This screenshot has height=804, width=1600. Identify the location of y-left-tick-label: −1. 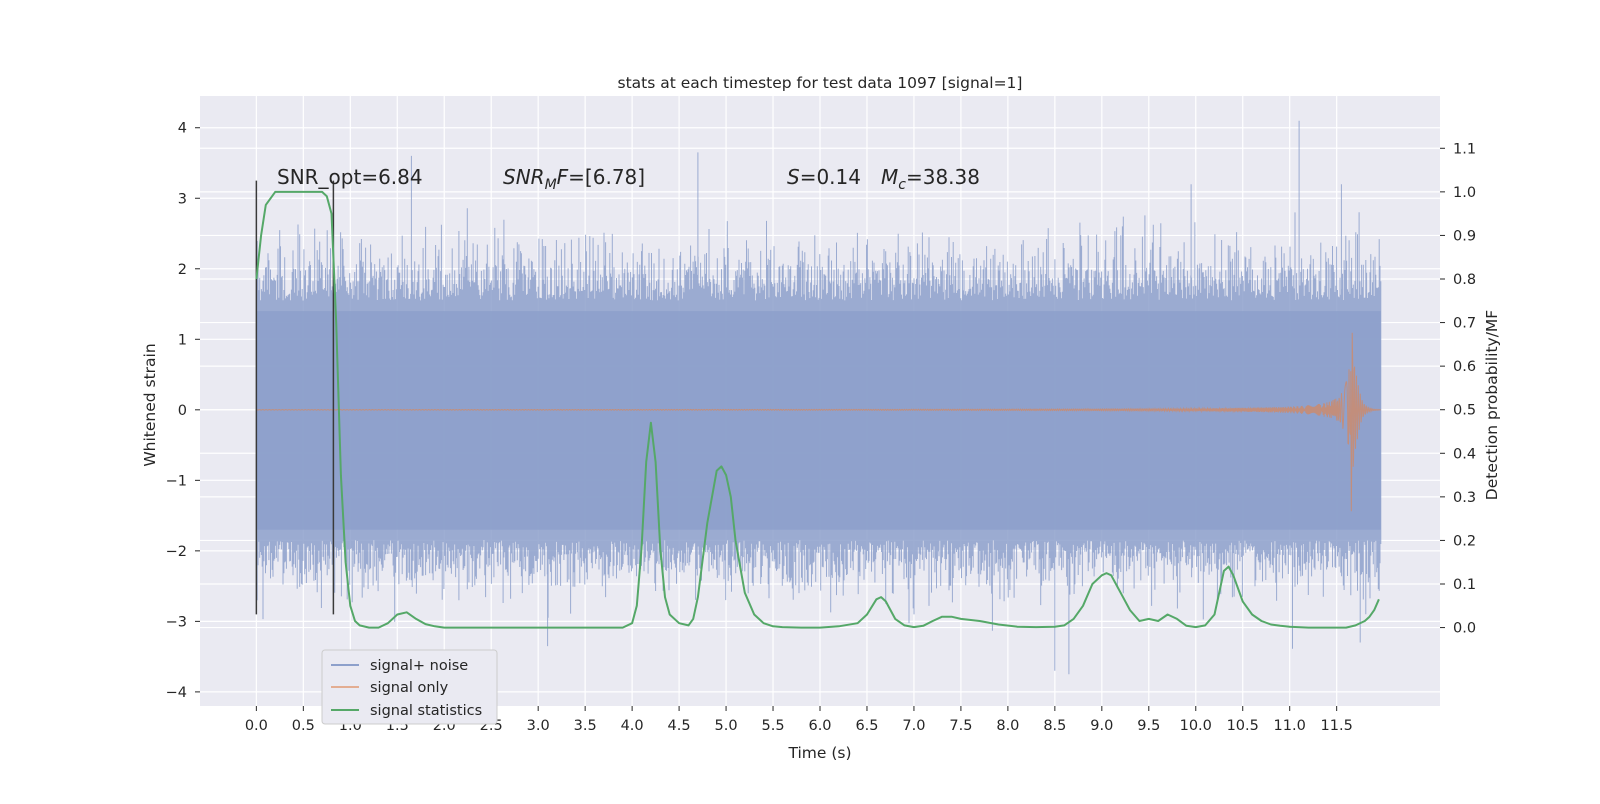
(176, 481).